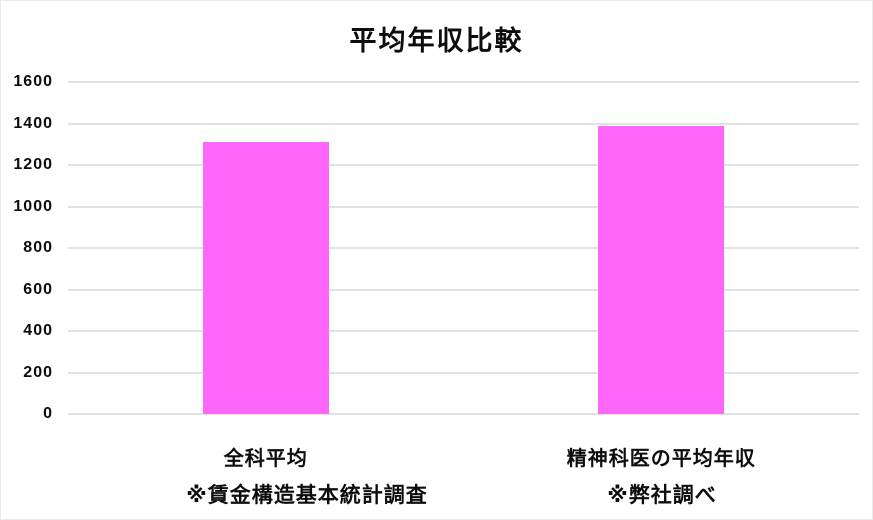 This screenshot has height=520, width=873. Describe the element at coordinates (33, 81) in the screenshot. I see `y-tick-label: 1600` at that location.